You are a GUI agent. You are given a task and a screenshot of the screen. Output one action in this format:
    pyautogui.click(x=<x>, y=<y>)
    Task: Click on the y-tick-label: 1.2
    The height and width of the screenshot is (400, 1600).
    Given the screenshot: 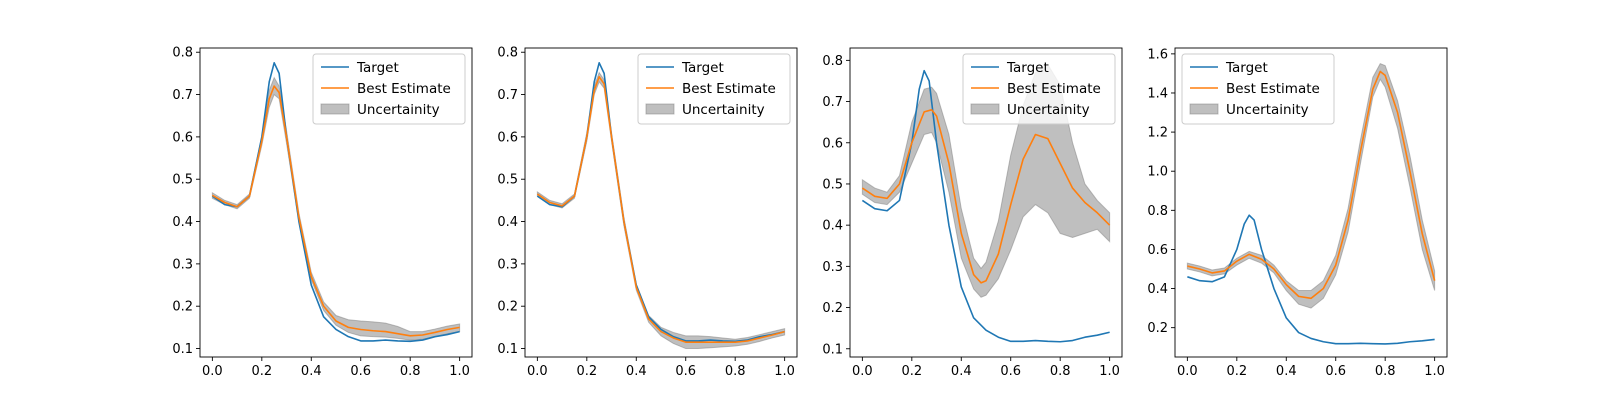 What is the action you would take?
    pyautogui.click(x=1157, y=133)
    